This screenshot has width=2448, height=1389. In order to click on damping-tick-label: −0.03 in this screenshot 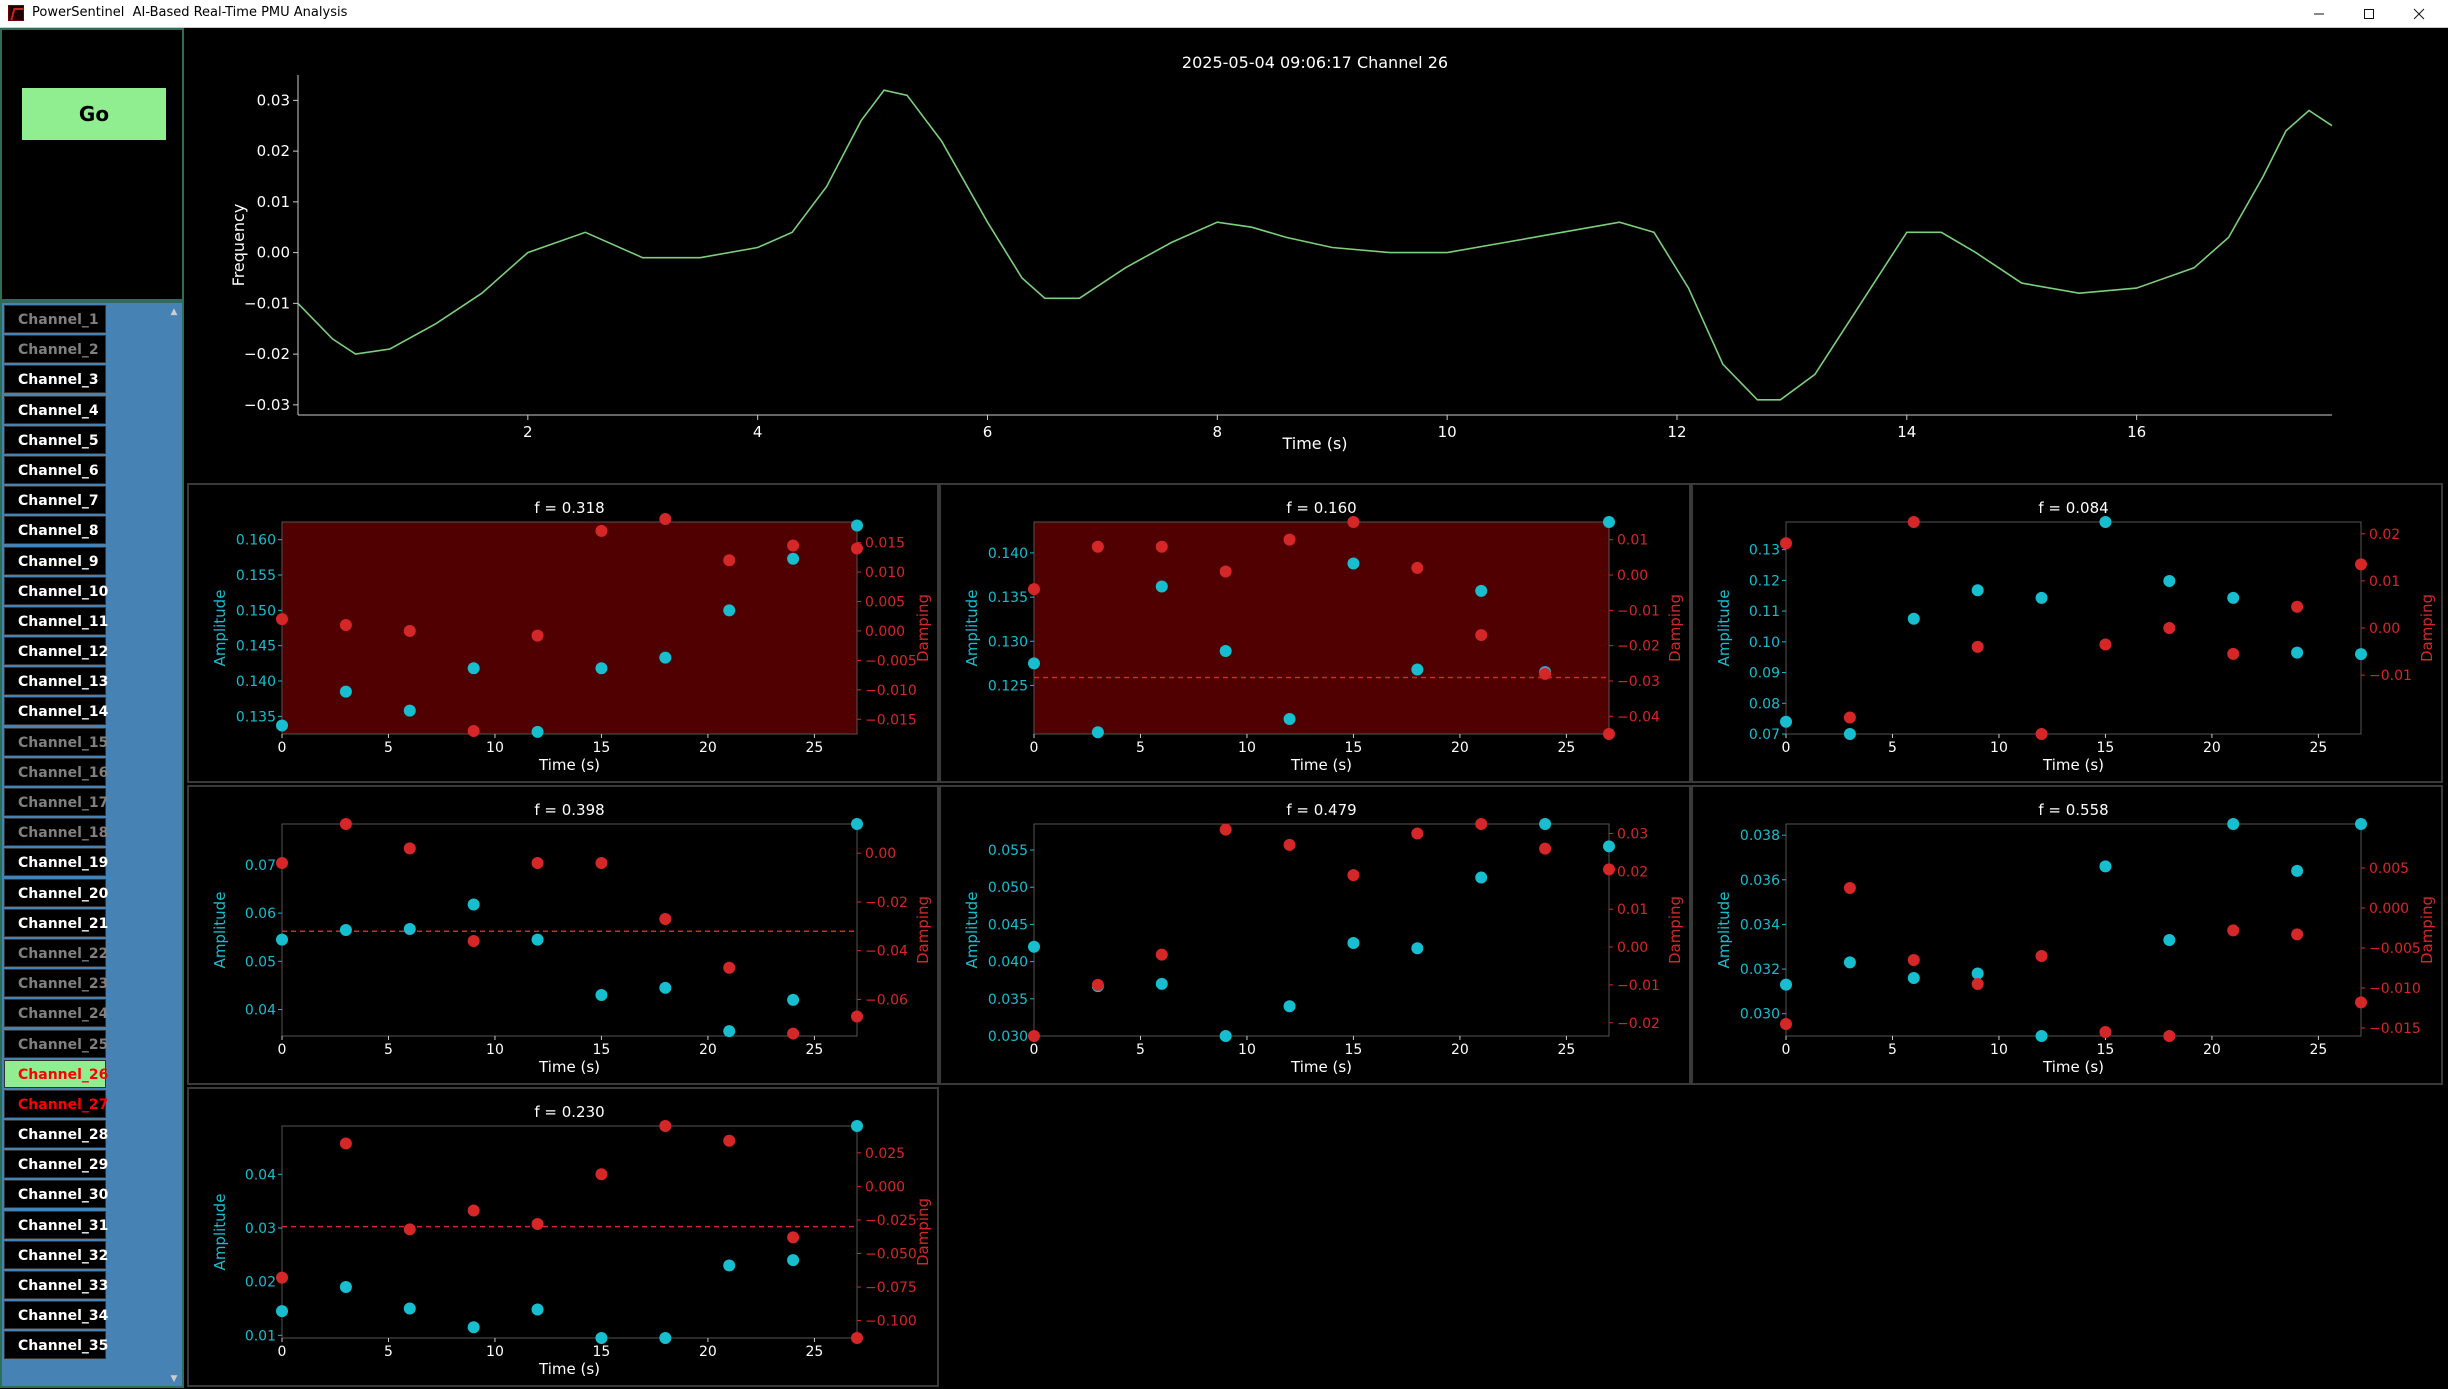, I will do `click(1638, 682)`.